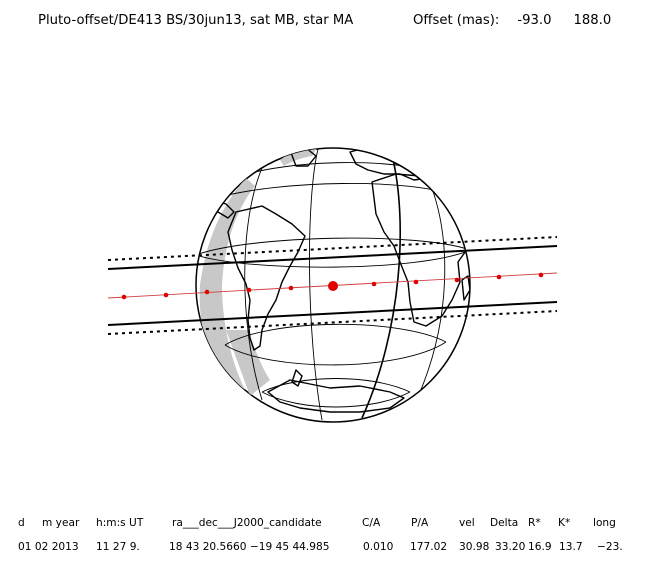  I want to click on offset-x: -93.0, so click(534, 20).